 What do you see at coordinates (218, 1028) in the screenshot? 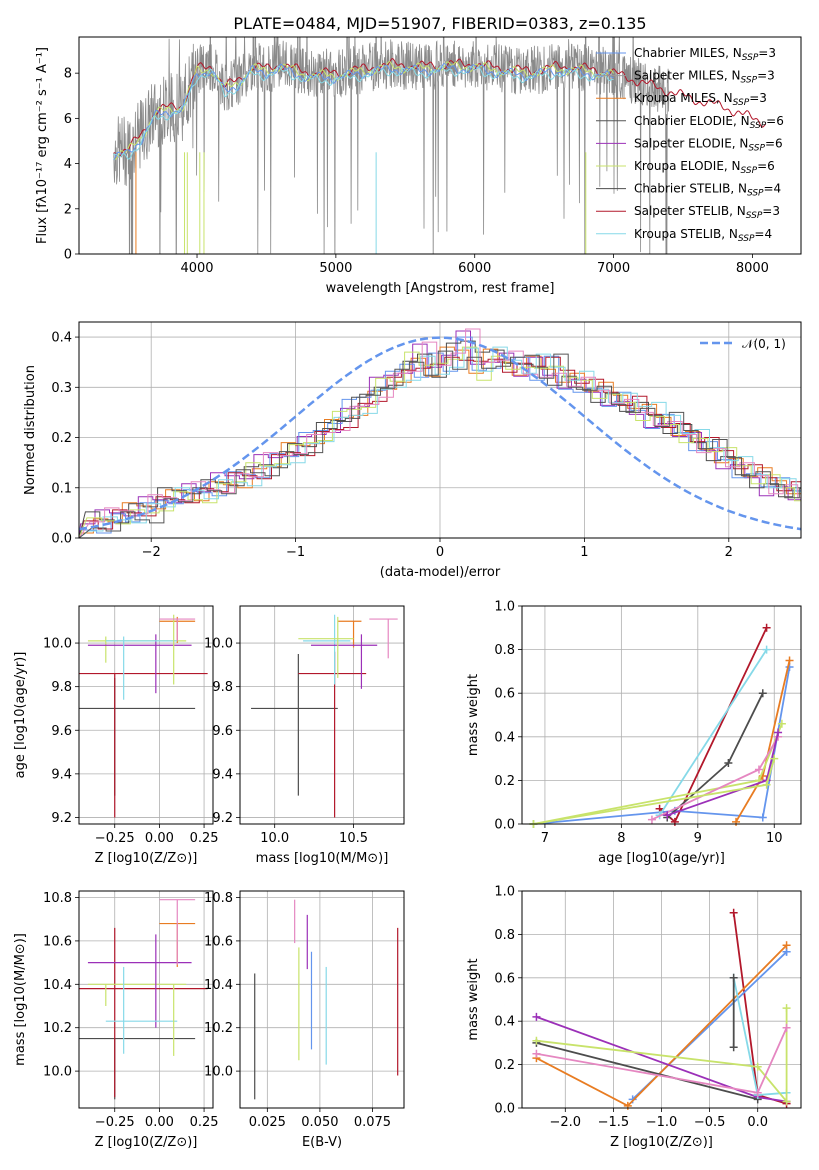
I see `y-tick-label: 10.2` at bounding box center [218, 1028].